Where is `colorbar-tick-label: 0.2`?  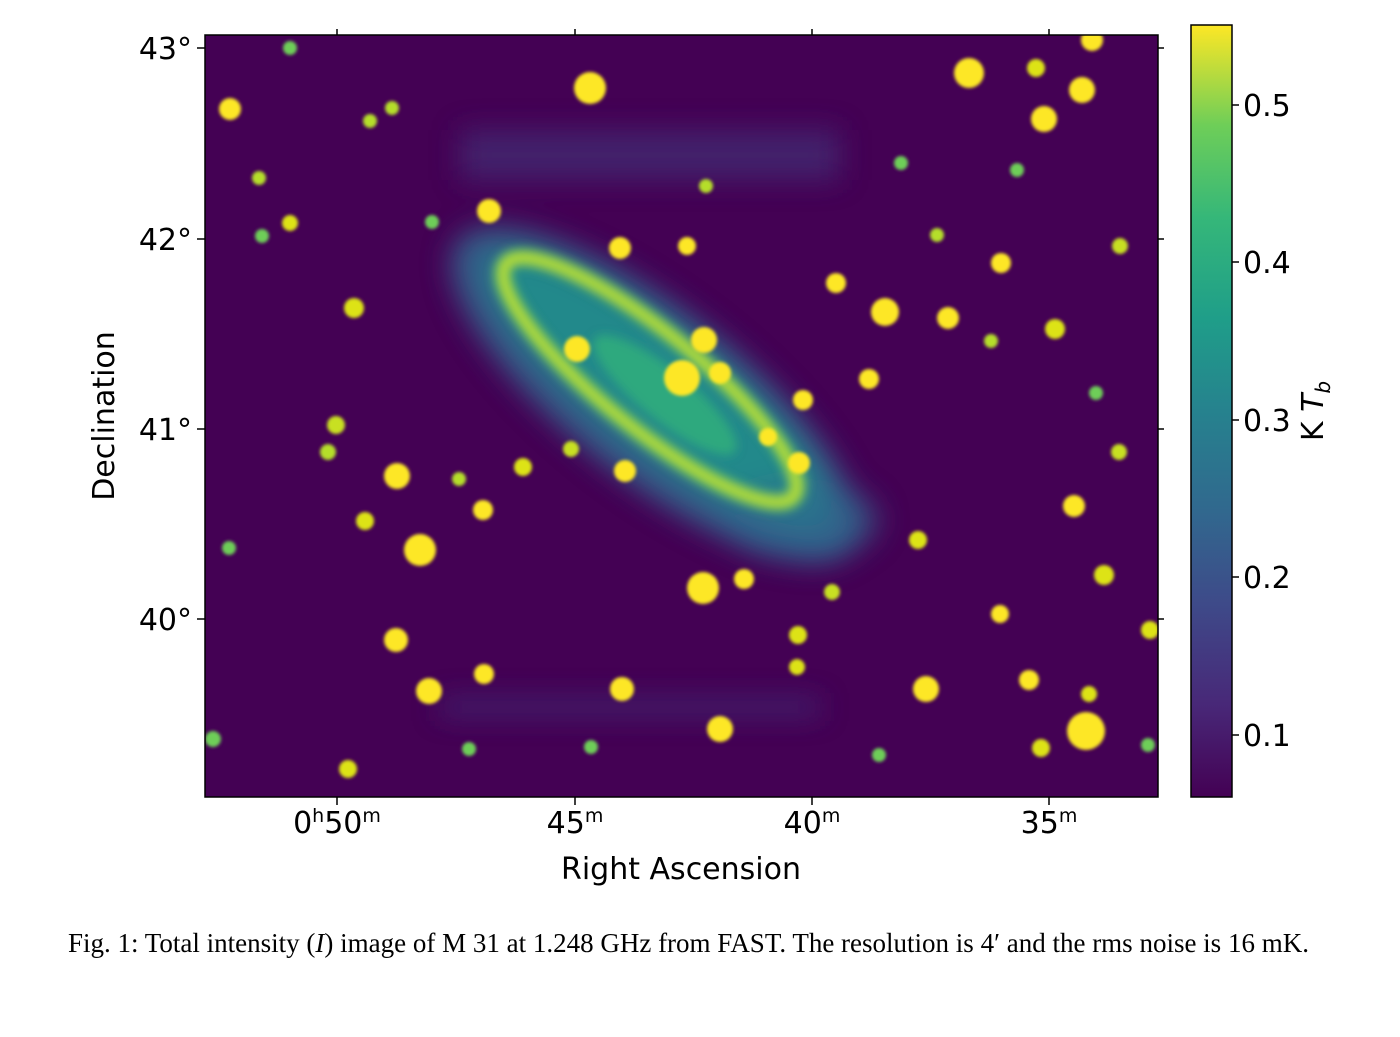 colorbar-tick-label: 0.2 is located at coordinates (1267, 578).